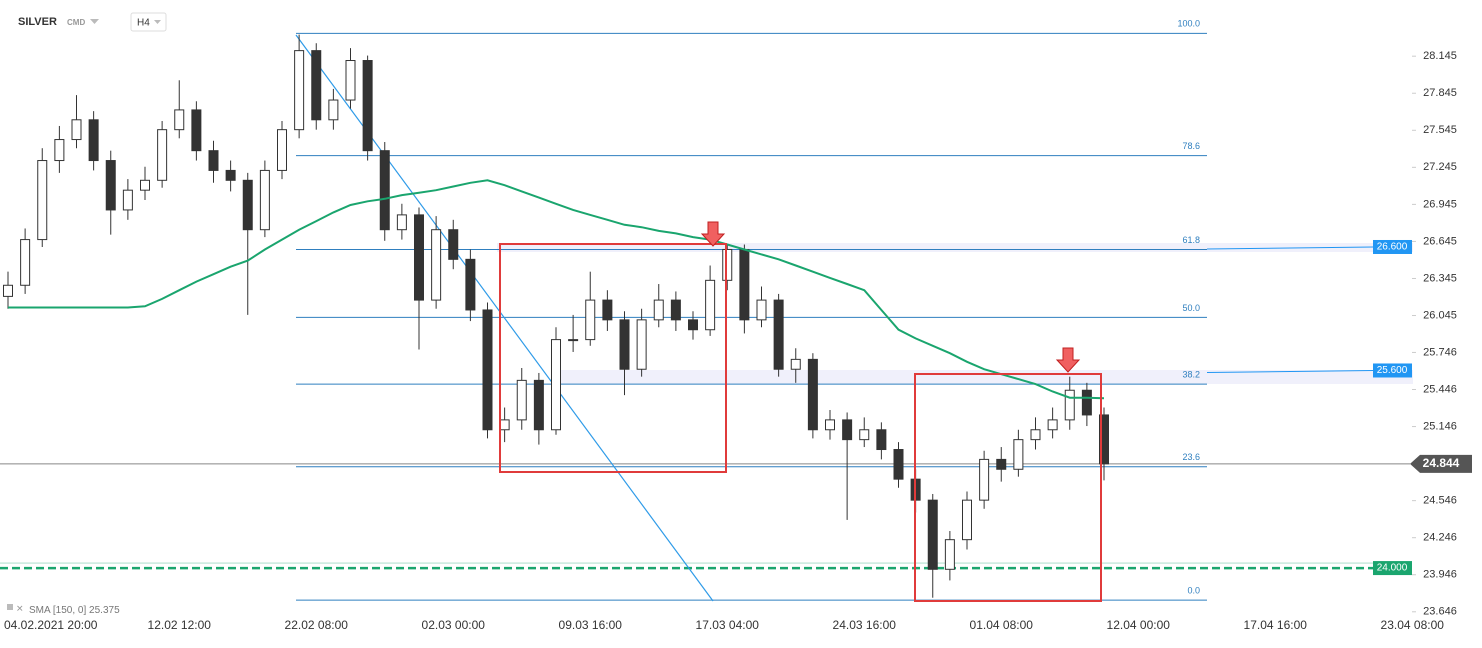 The image size is (1482, 648). I want to click on arrow-marker, so click(713, 234).